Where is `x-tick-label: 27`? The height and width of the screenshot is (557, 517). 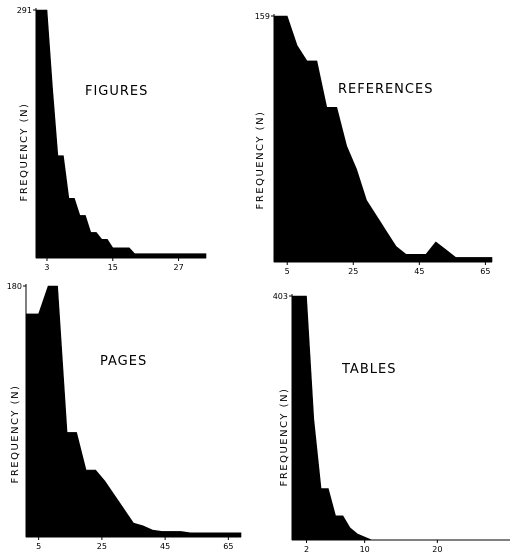 x-tick-label: 27 is located at coordinates (178, 267).